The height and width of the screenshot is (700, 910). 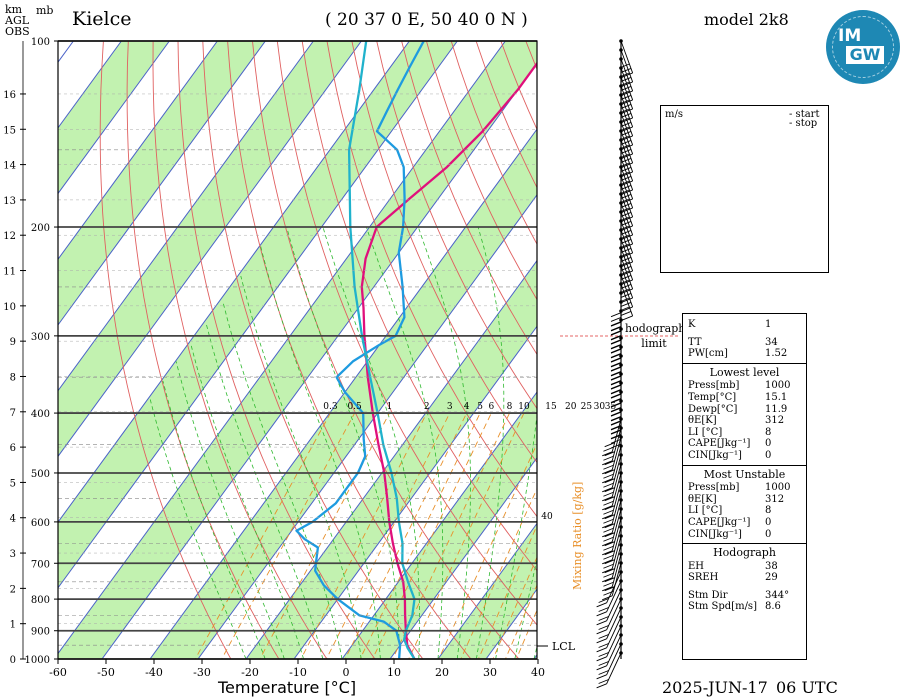 What do you see at coordinates (102, 19) in the screenshot?
I see `station-name: Kielce` at bounding box center [102, 19].